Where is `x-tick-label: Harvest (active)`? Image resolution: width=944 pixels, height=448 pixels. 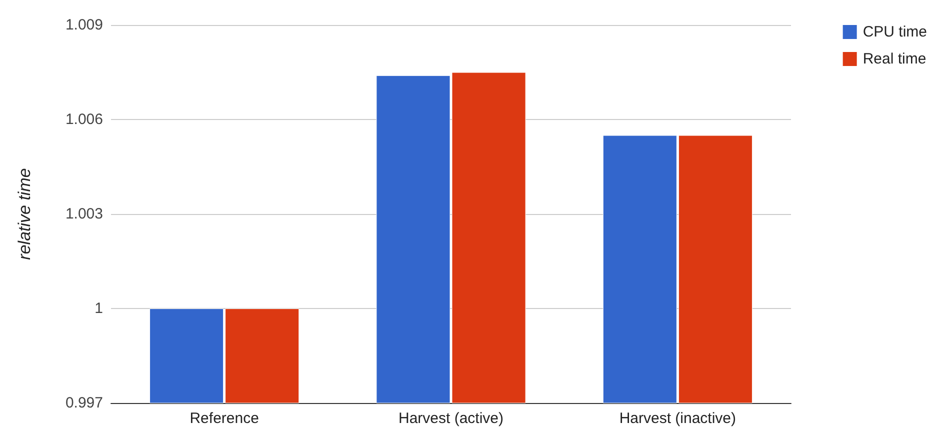 x-tick-label: Harvest (active) is located at coordinates (451, 418).